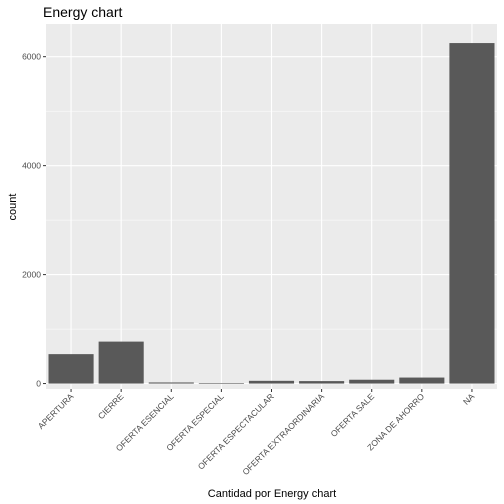 The width and height of the screenshot is (504, 504). I want to click on bar-zona-de-ahorro, so click(422, 380).